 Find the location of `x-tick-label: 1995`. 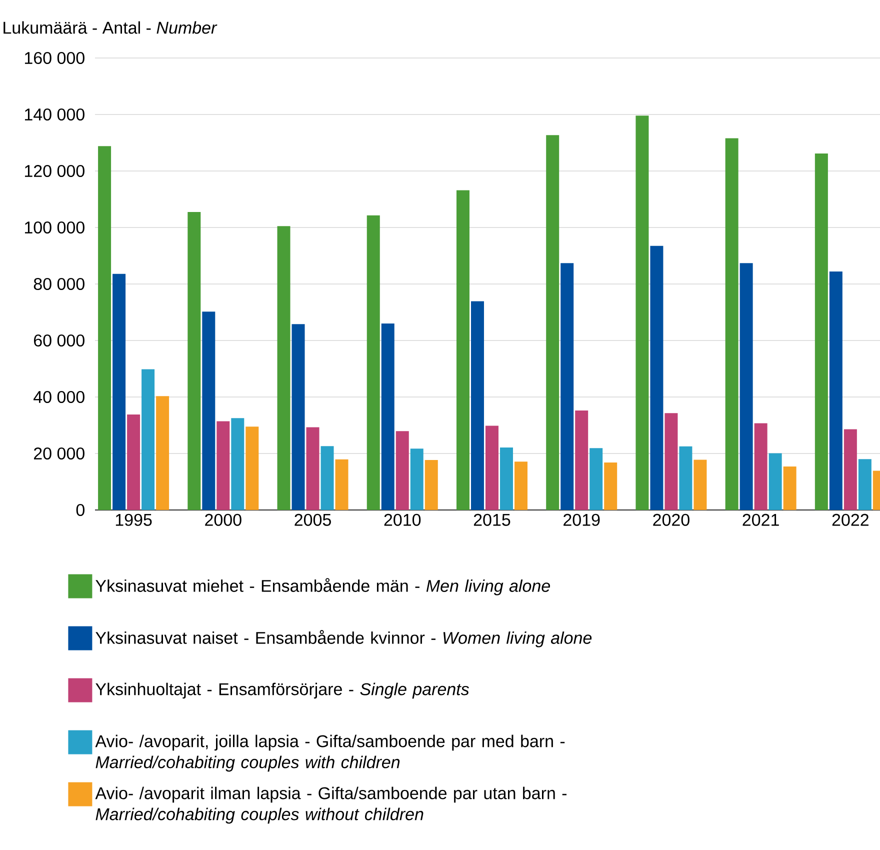

x-tick-label: 1995 is located at coordinates (134, 520).